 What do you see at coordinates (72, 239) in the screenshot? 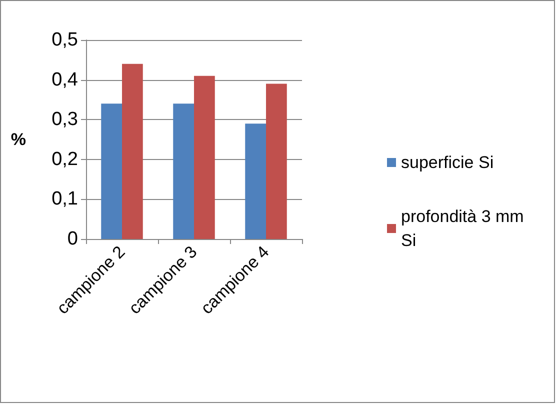
I see `y-tick-label: 0` at bounding box center [72, 239].